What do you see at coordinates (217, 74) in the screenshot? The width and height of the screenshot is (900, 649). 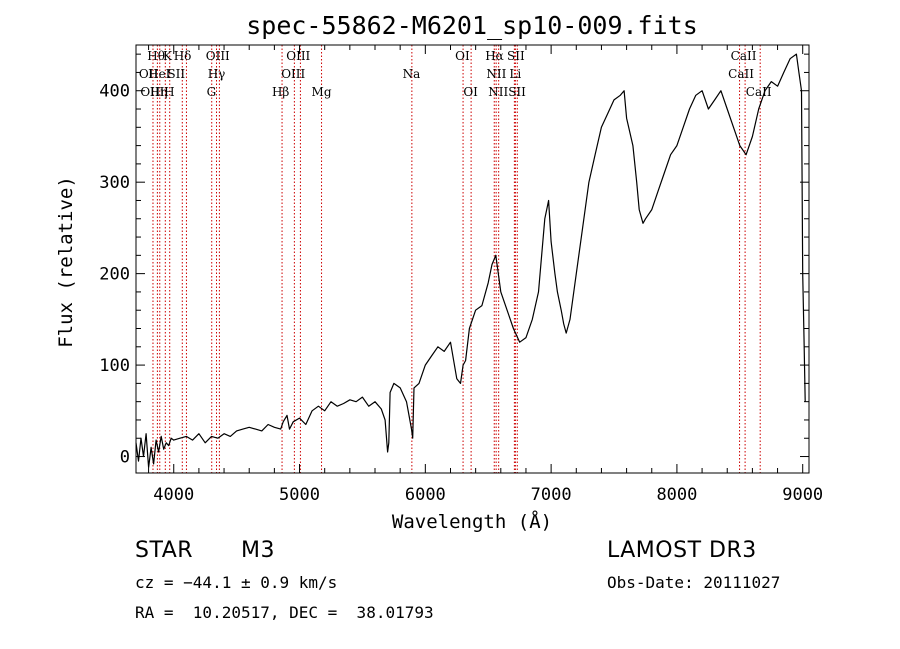 I see `line-label: Hγ` at bounding box center [217, 74].